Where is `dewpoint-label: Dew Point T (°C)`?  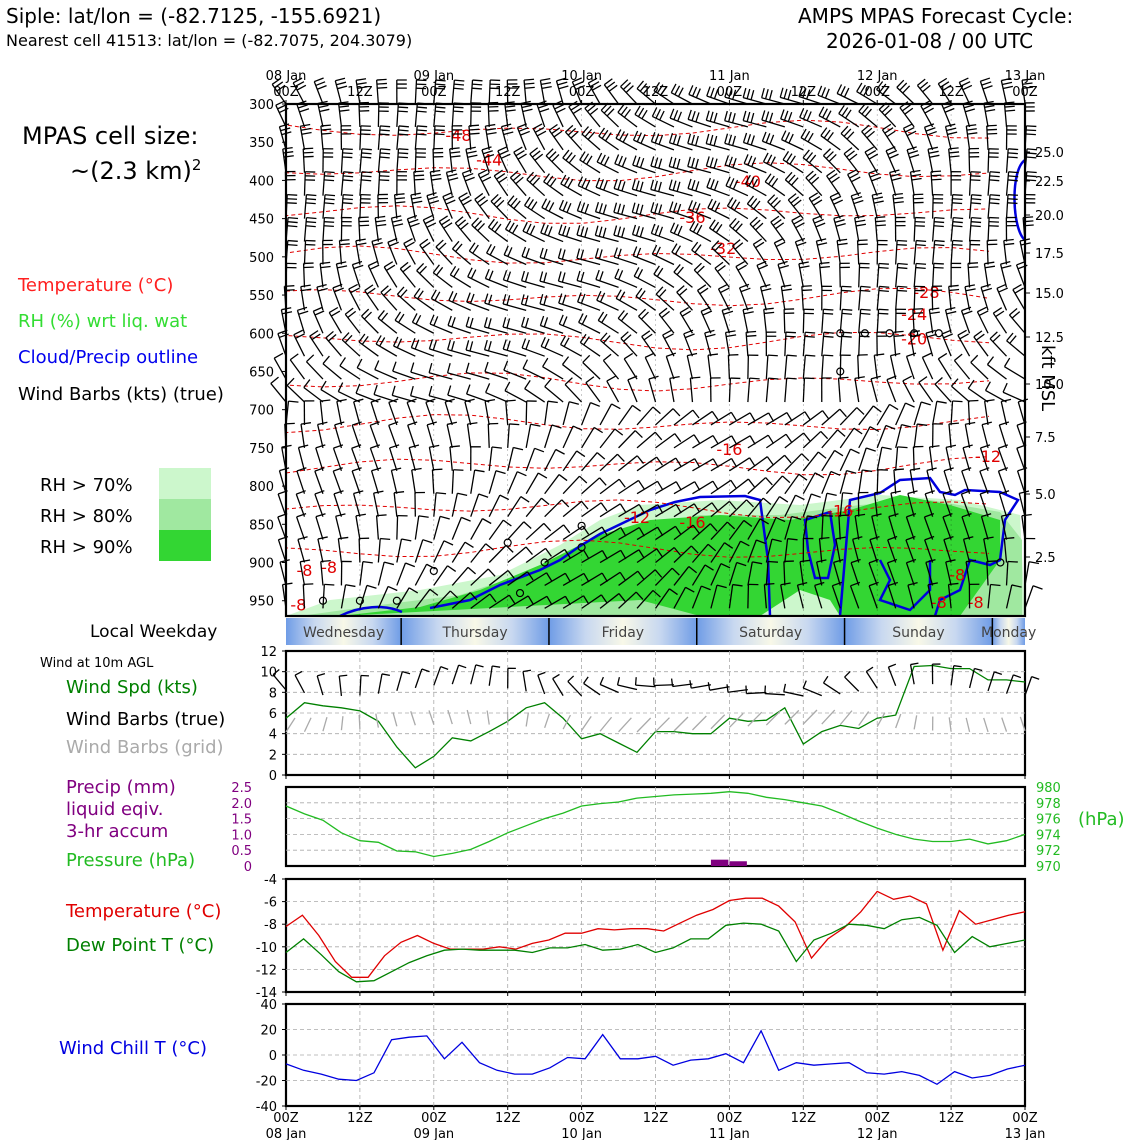
dewpoint-label: Dew Point T (°C) is located at coordinates (140, 945).